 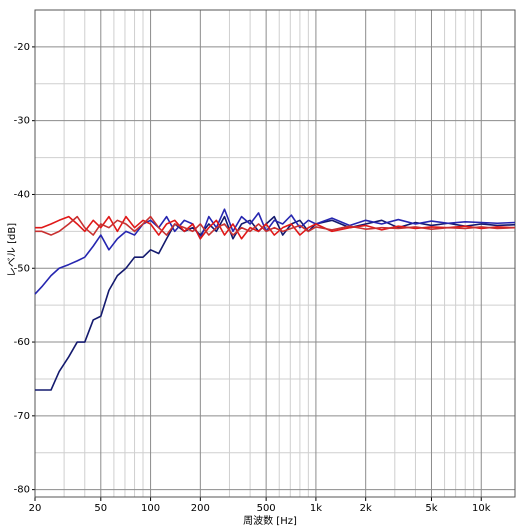 What do you see at coordinates (481, 508) in the screenshot?
I see `x-tick-label: 10k` at bounding box center [481, 508].